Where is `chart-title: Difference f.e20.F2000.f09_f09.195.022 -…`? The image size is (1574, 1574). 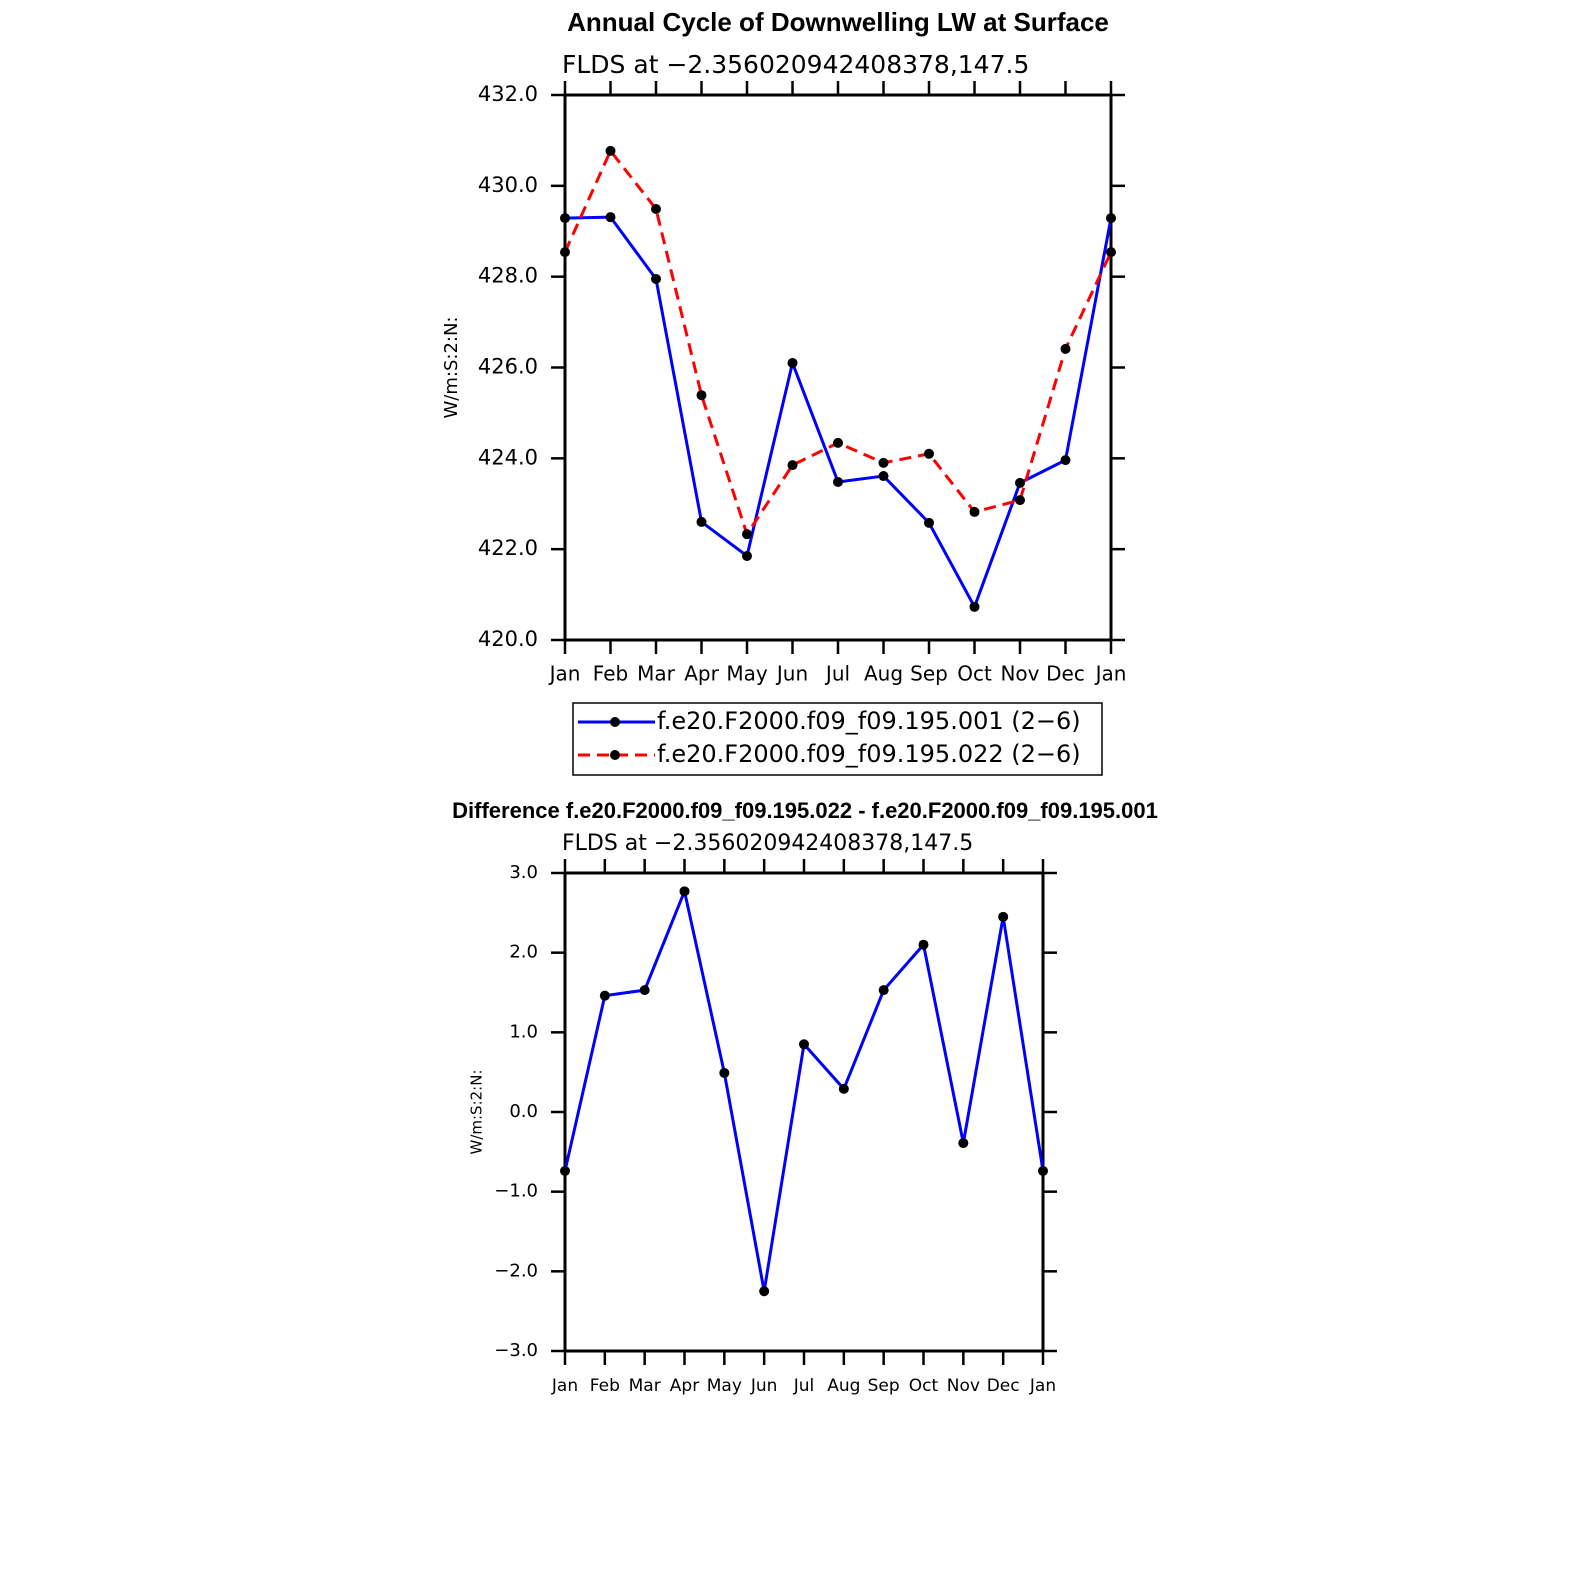
chart-title: Difference f.e20.F2000.f09_f09.195.022 -… is located at coordinates (805, 810).